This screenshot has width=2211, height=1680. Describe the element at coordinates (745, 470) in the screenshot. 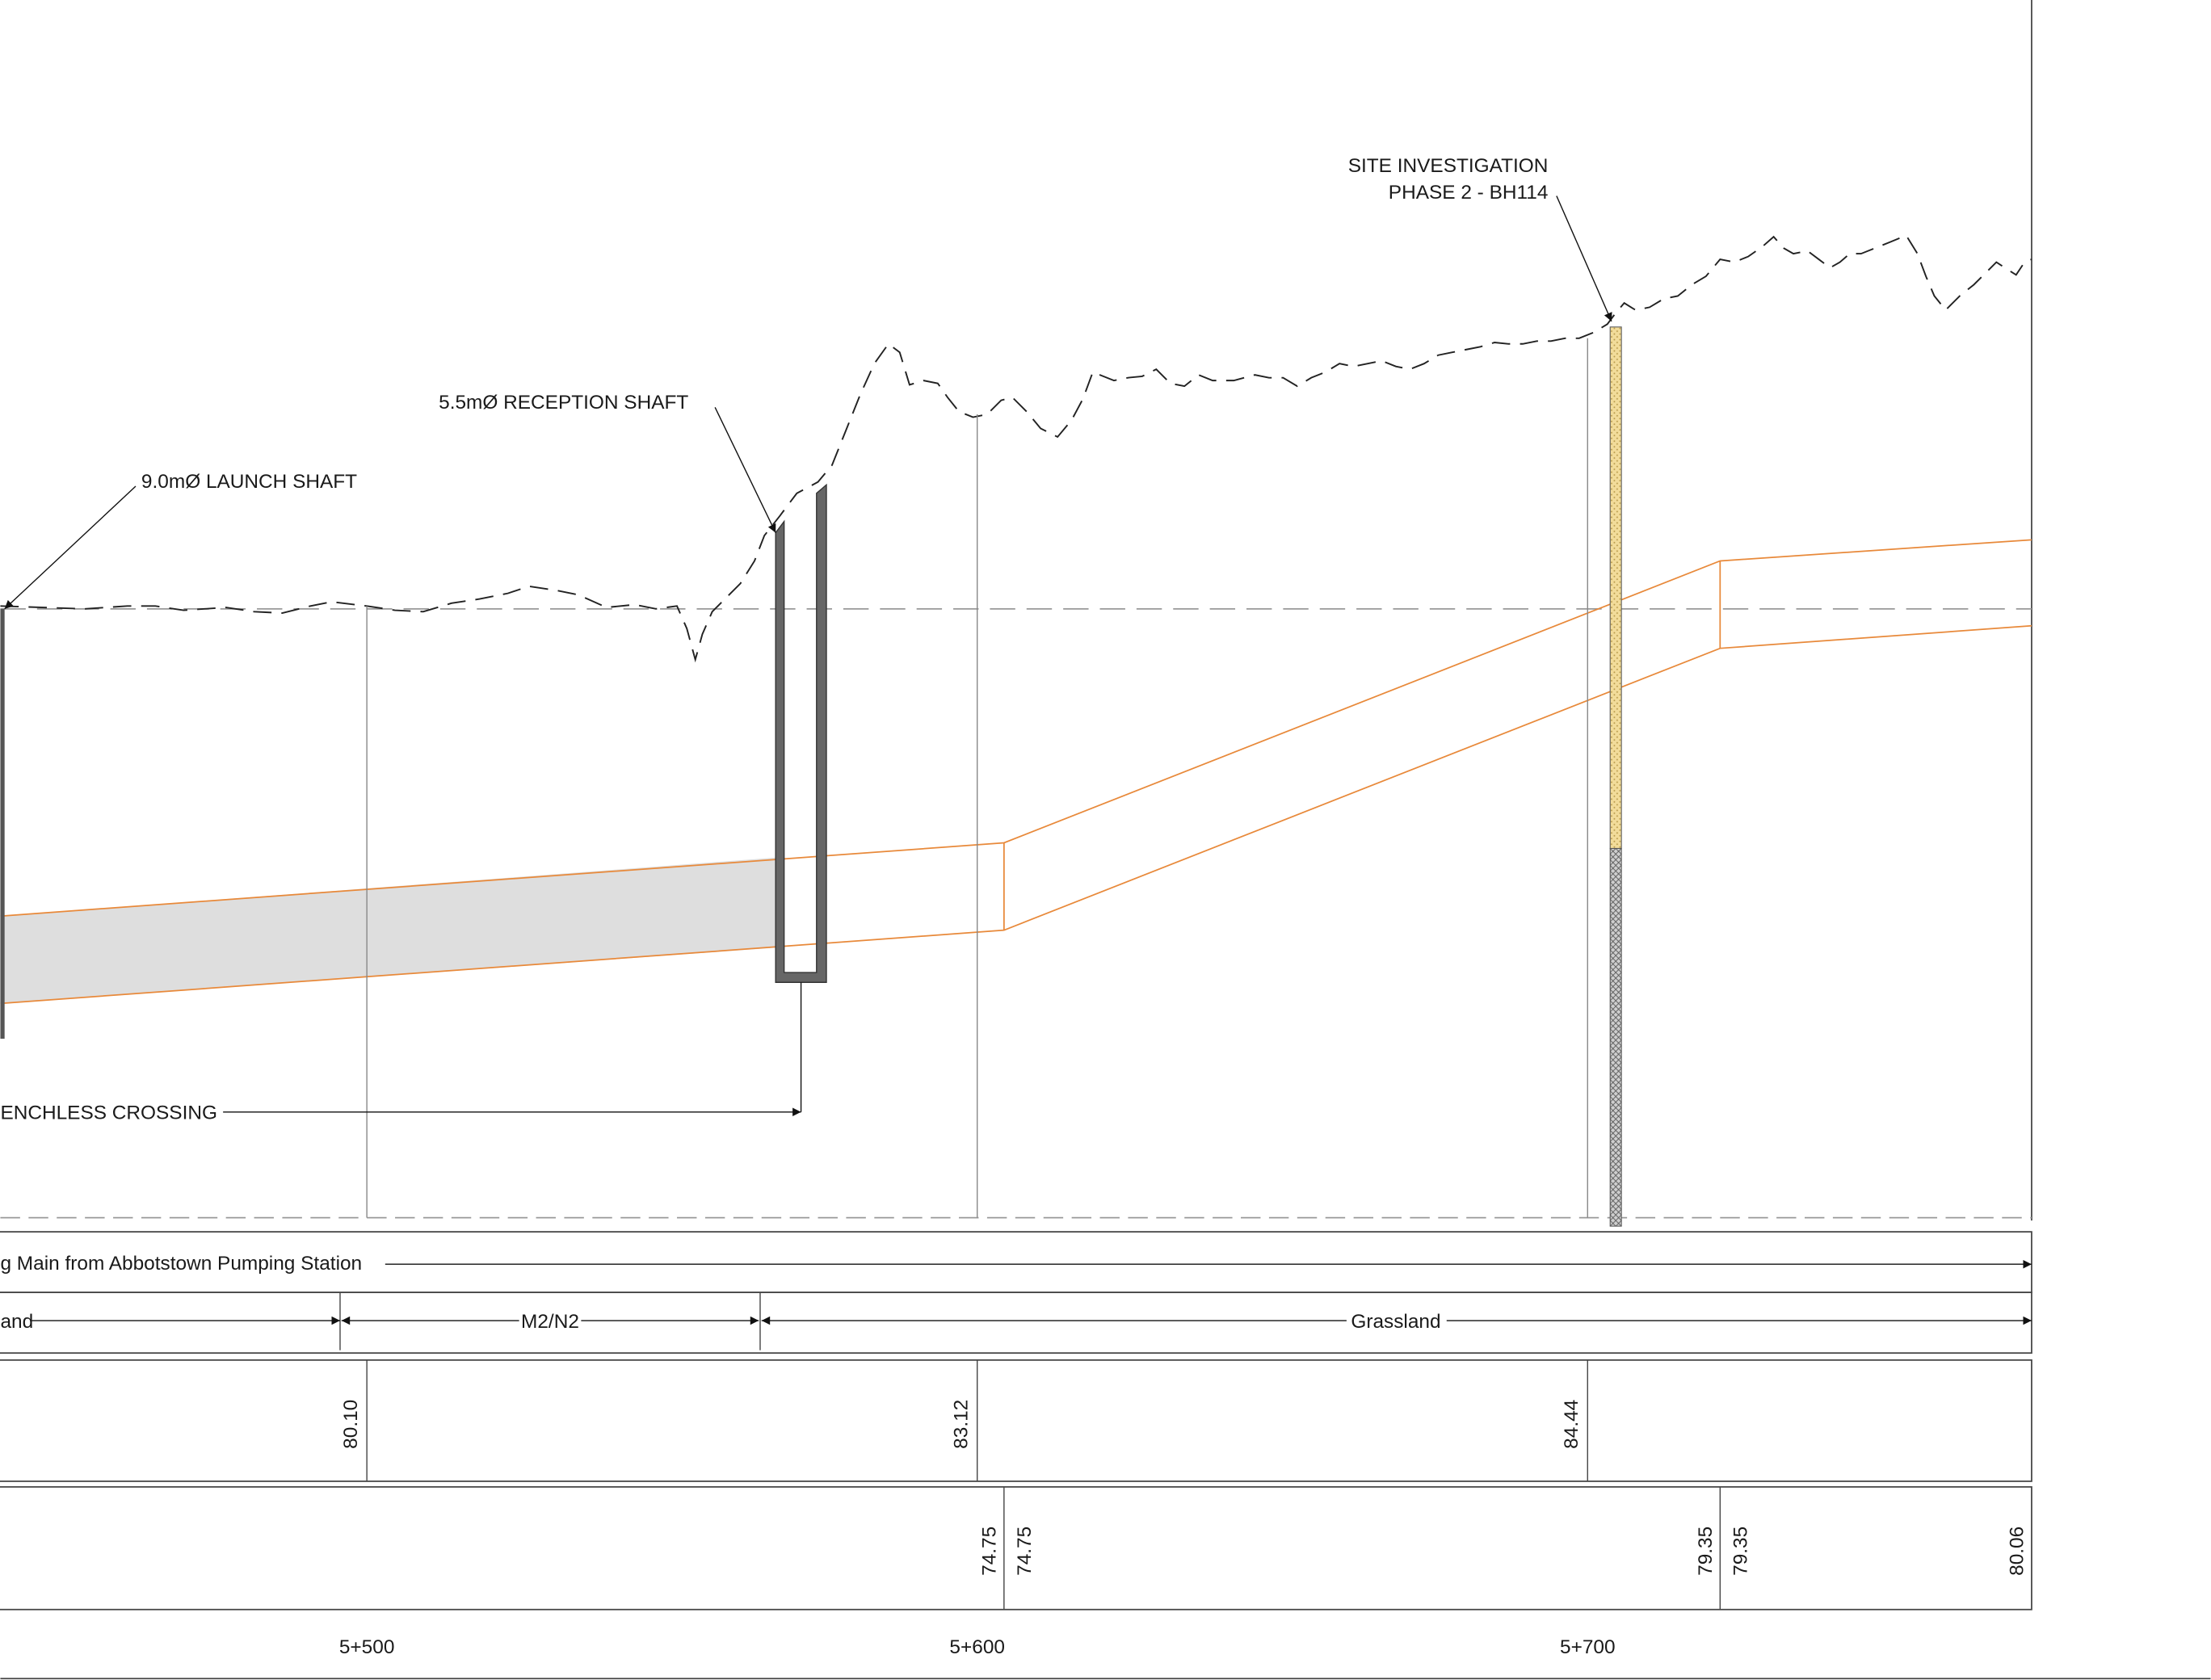

I see `reception-shaft-leader` at that location.